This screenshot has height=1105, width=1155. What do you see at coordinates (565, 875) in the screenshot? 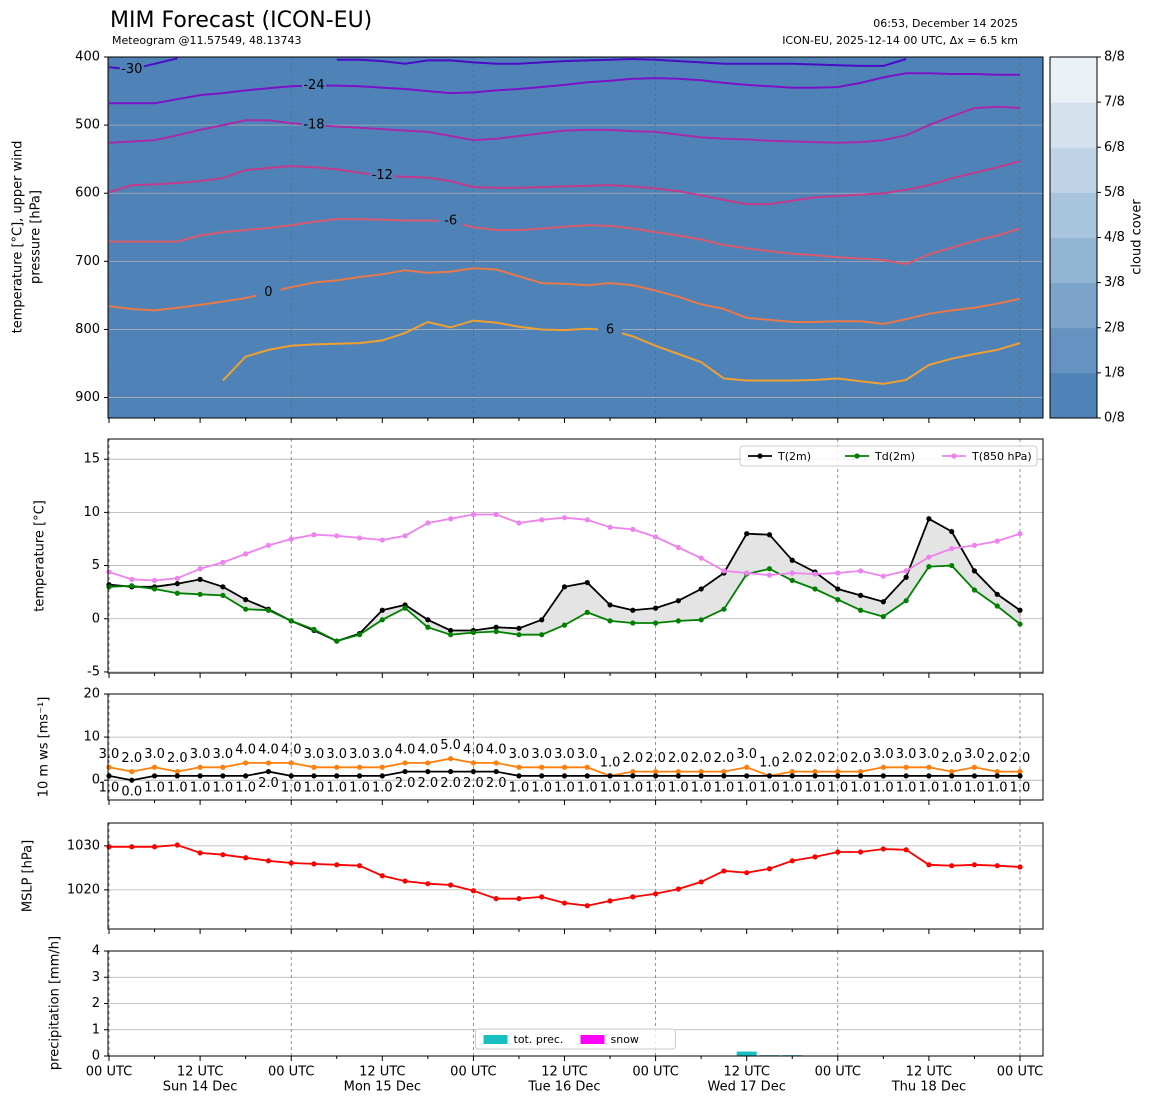
I see `series-line` at bounding box center [565, 875].